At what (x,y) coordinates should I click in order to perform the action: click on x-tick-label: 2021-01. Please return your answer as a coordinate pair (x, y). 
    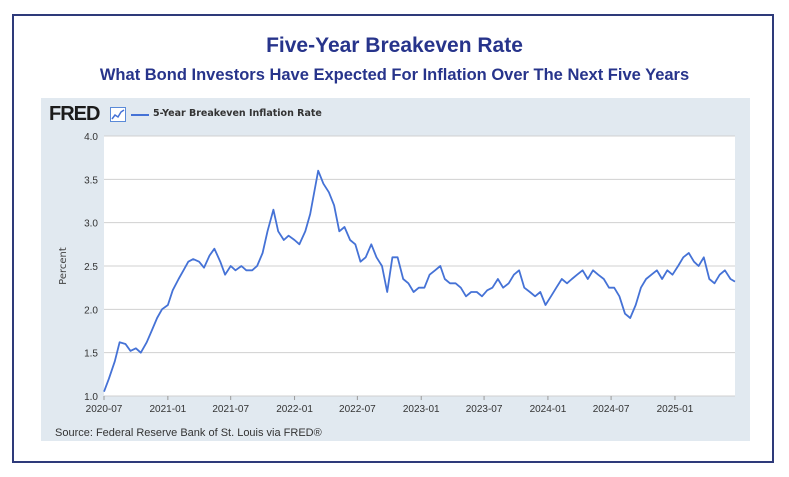
    Looking at the image, I should click on (168, 409).